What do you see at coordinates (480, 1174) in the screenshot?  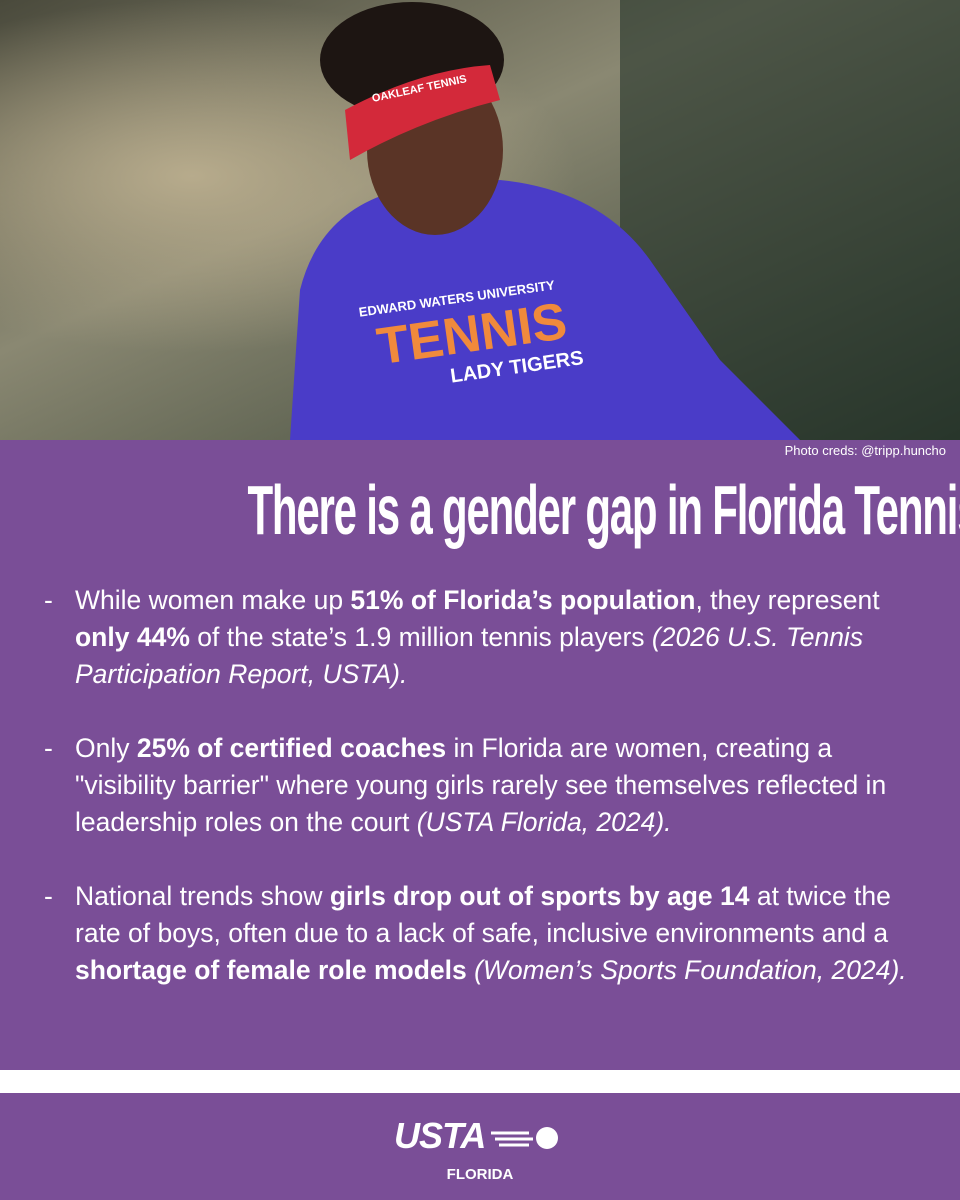 I see `logo-region: FLORIDA` at bounding box center [480, 1174].